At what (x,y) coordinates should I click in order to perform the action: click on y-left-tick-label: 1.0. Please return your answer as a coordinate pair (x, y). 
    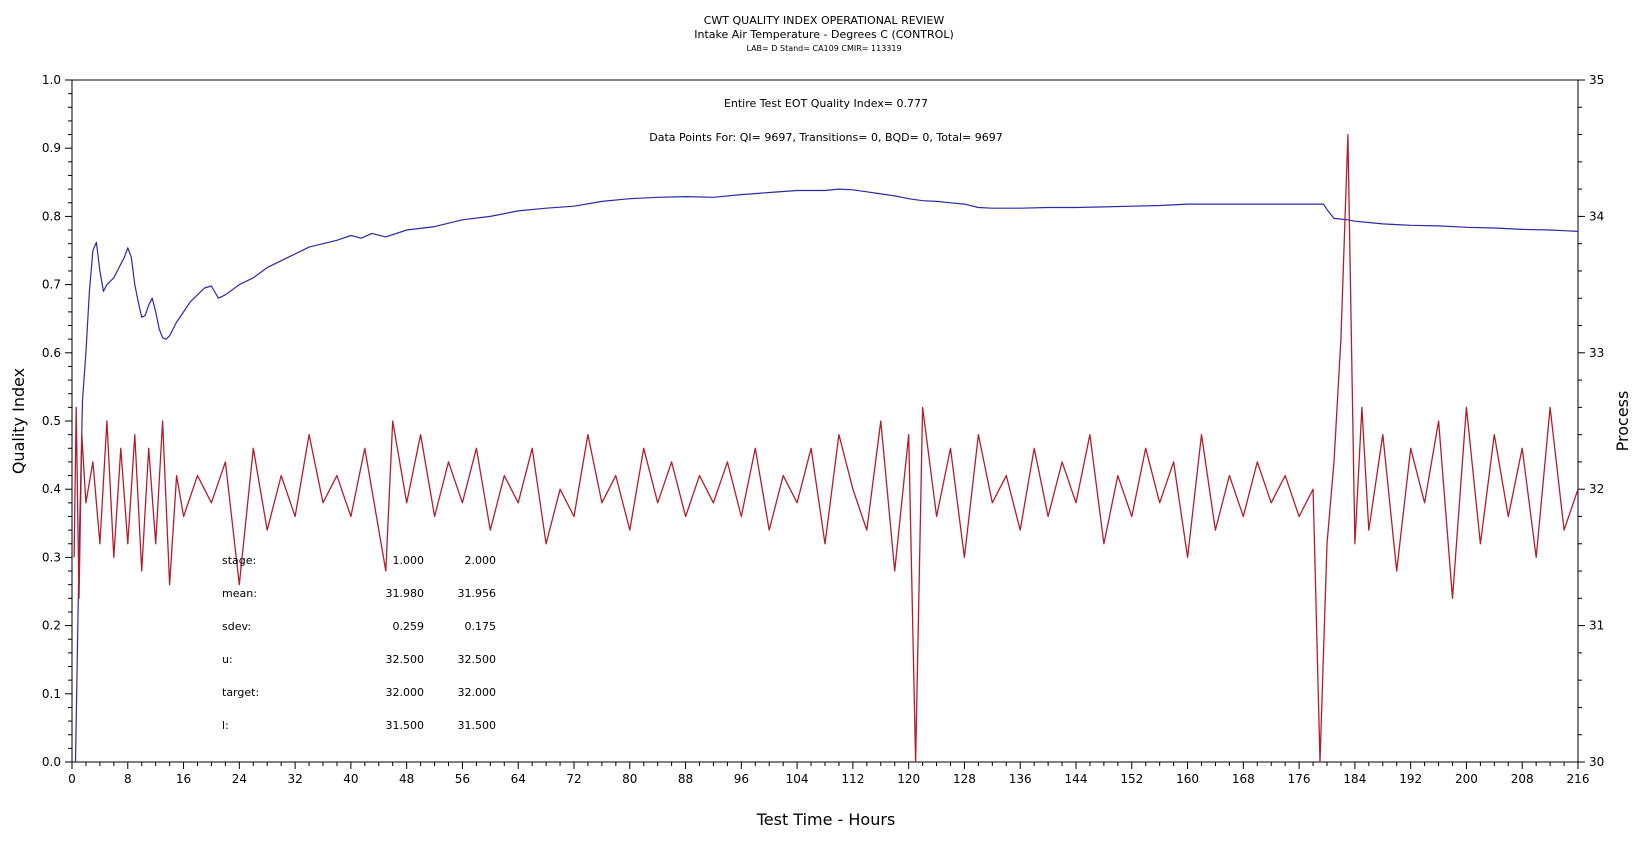
    Looking at the image, I should click on (51, 80).